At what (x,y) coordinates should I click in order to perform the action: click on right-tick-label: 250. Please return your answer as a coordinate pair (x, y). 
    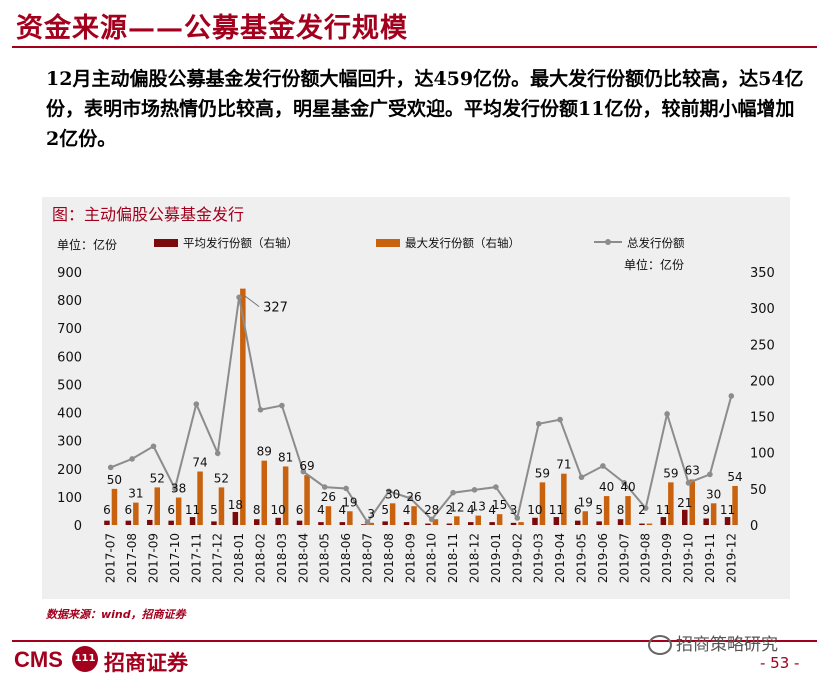
    Looking at the image, I should click on (762, 345).